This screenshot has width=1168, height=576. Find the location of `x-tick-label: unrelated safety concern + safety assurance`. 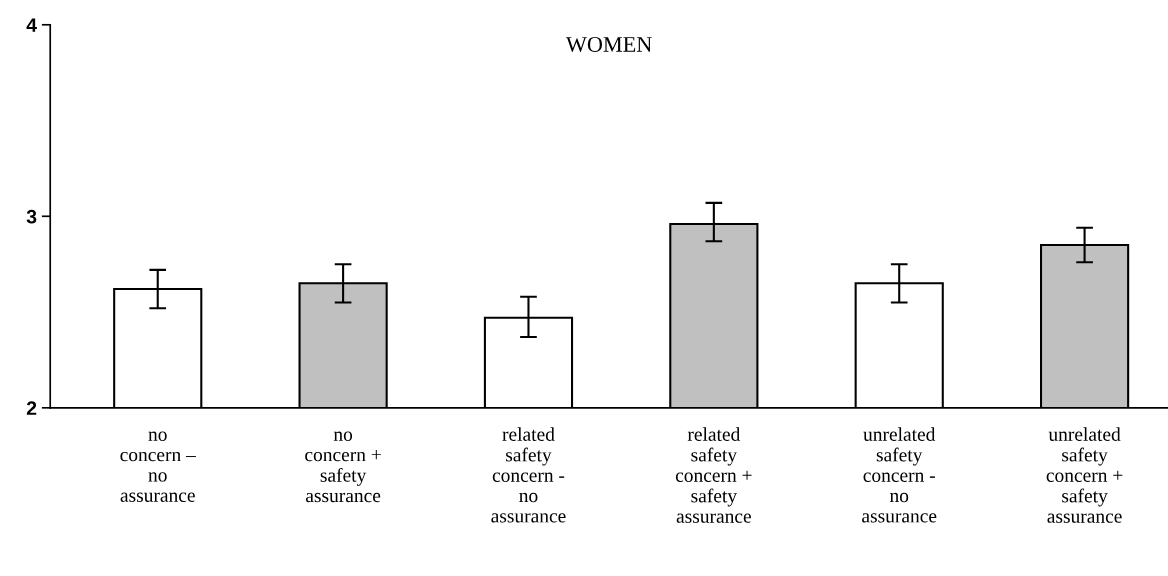

x-tick-label: unrelated safety concern + safety assurance is located at coordinates (1084, 475).